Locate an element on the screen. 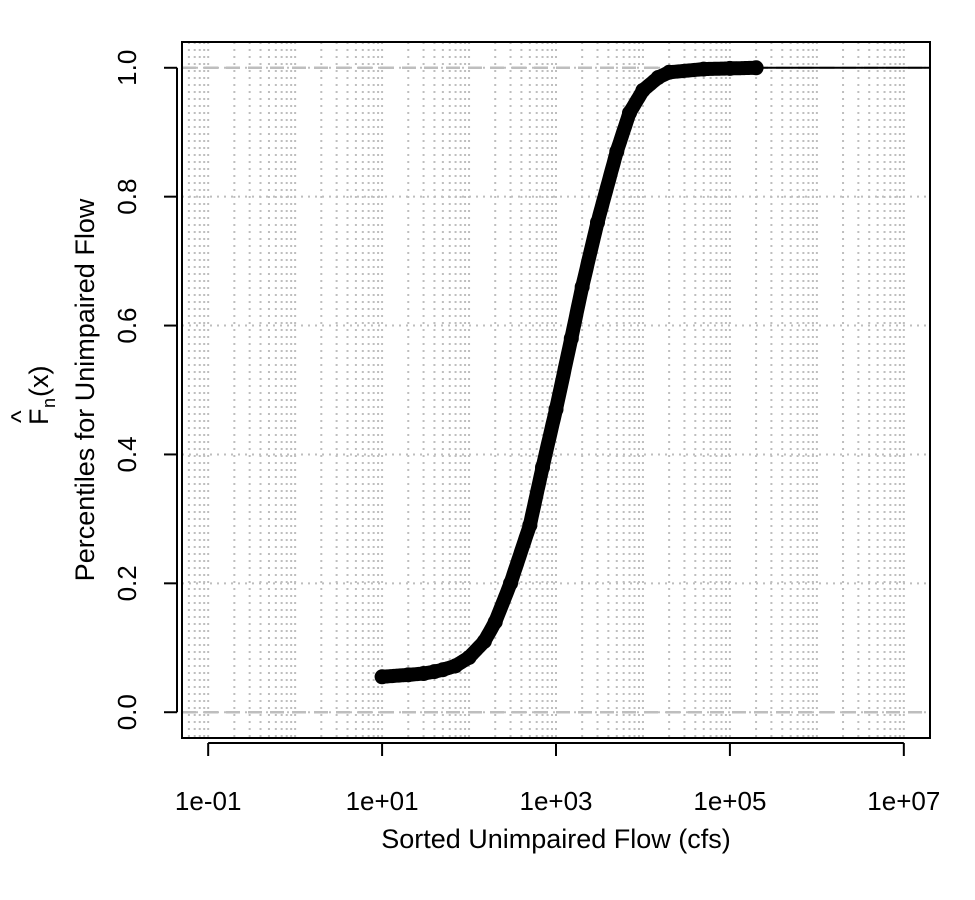 This screenshot has height=900, width=975. y-axis: 0.0 0.2 0.4 0.6 0.8 1.0 is located at coordinates (145, 390).